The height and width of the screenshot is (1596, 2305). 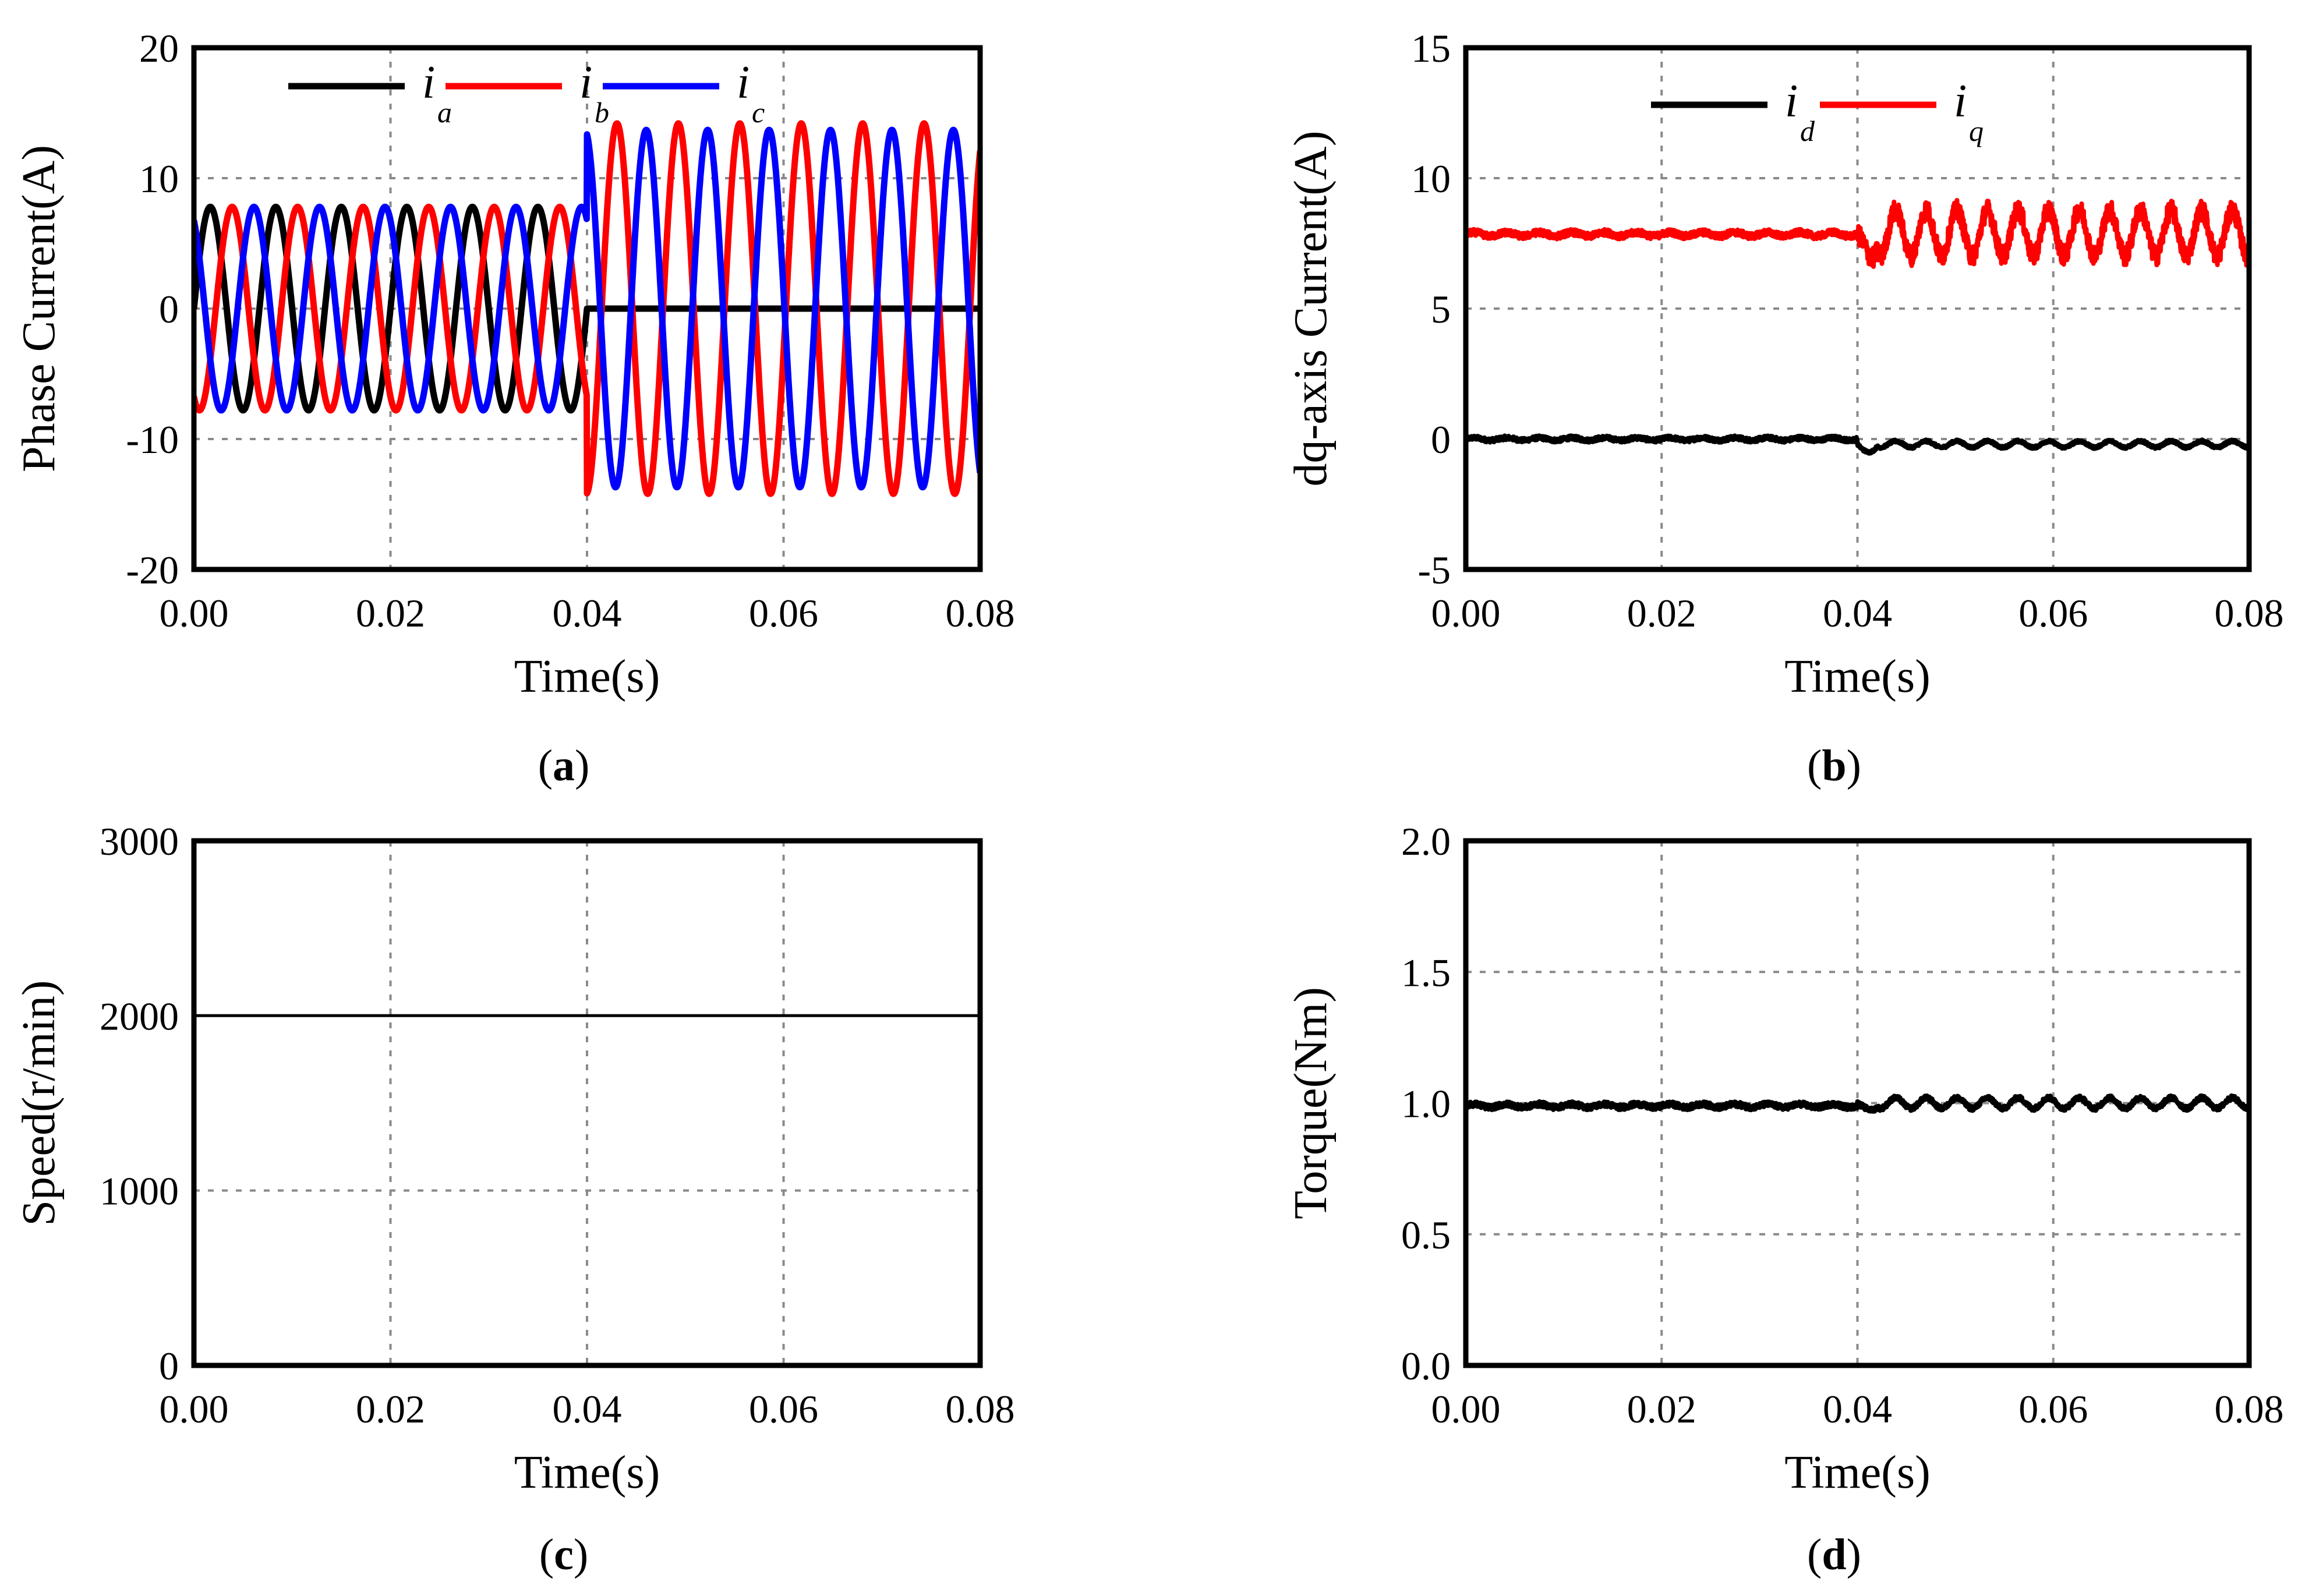 What do you see at coordinates (1857, 444) in the screenshot?
I see `series-line-d` at bounding box center [1857, 444].